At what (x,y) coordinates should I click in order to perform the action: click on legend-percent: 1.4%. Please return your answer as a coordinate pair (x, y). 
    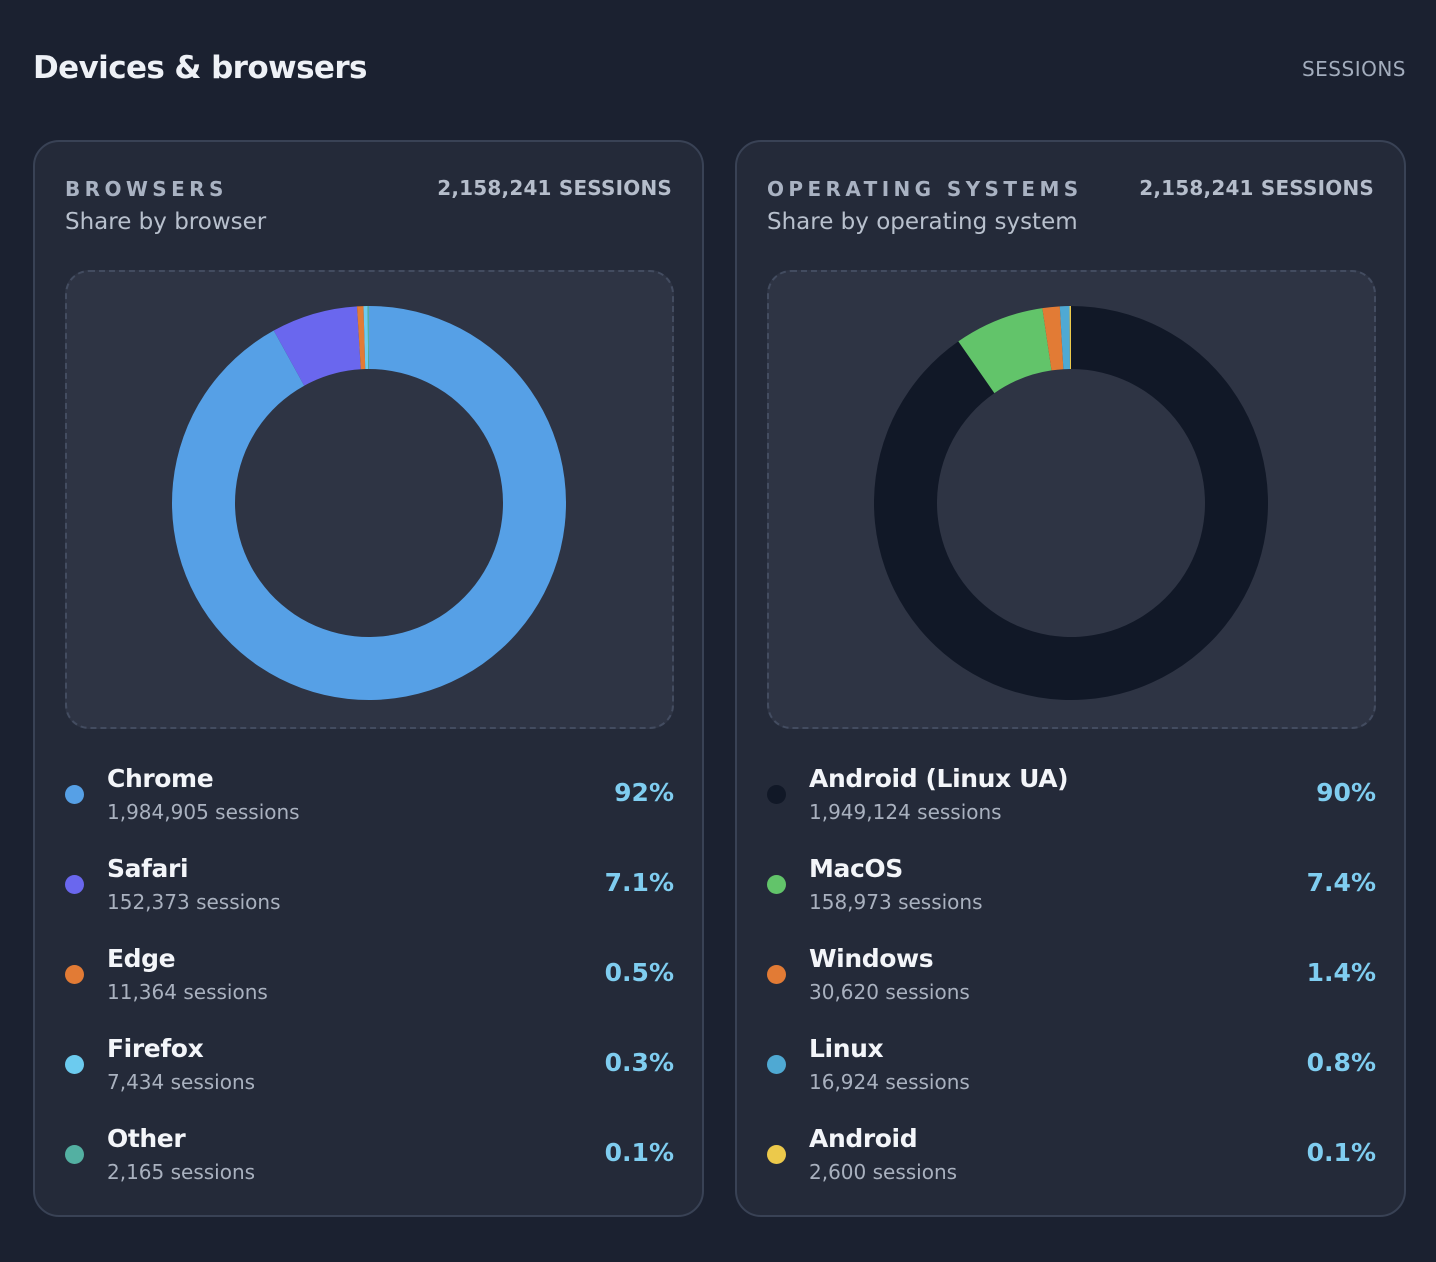
    Looking at the image, I should click on (1341, 972).